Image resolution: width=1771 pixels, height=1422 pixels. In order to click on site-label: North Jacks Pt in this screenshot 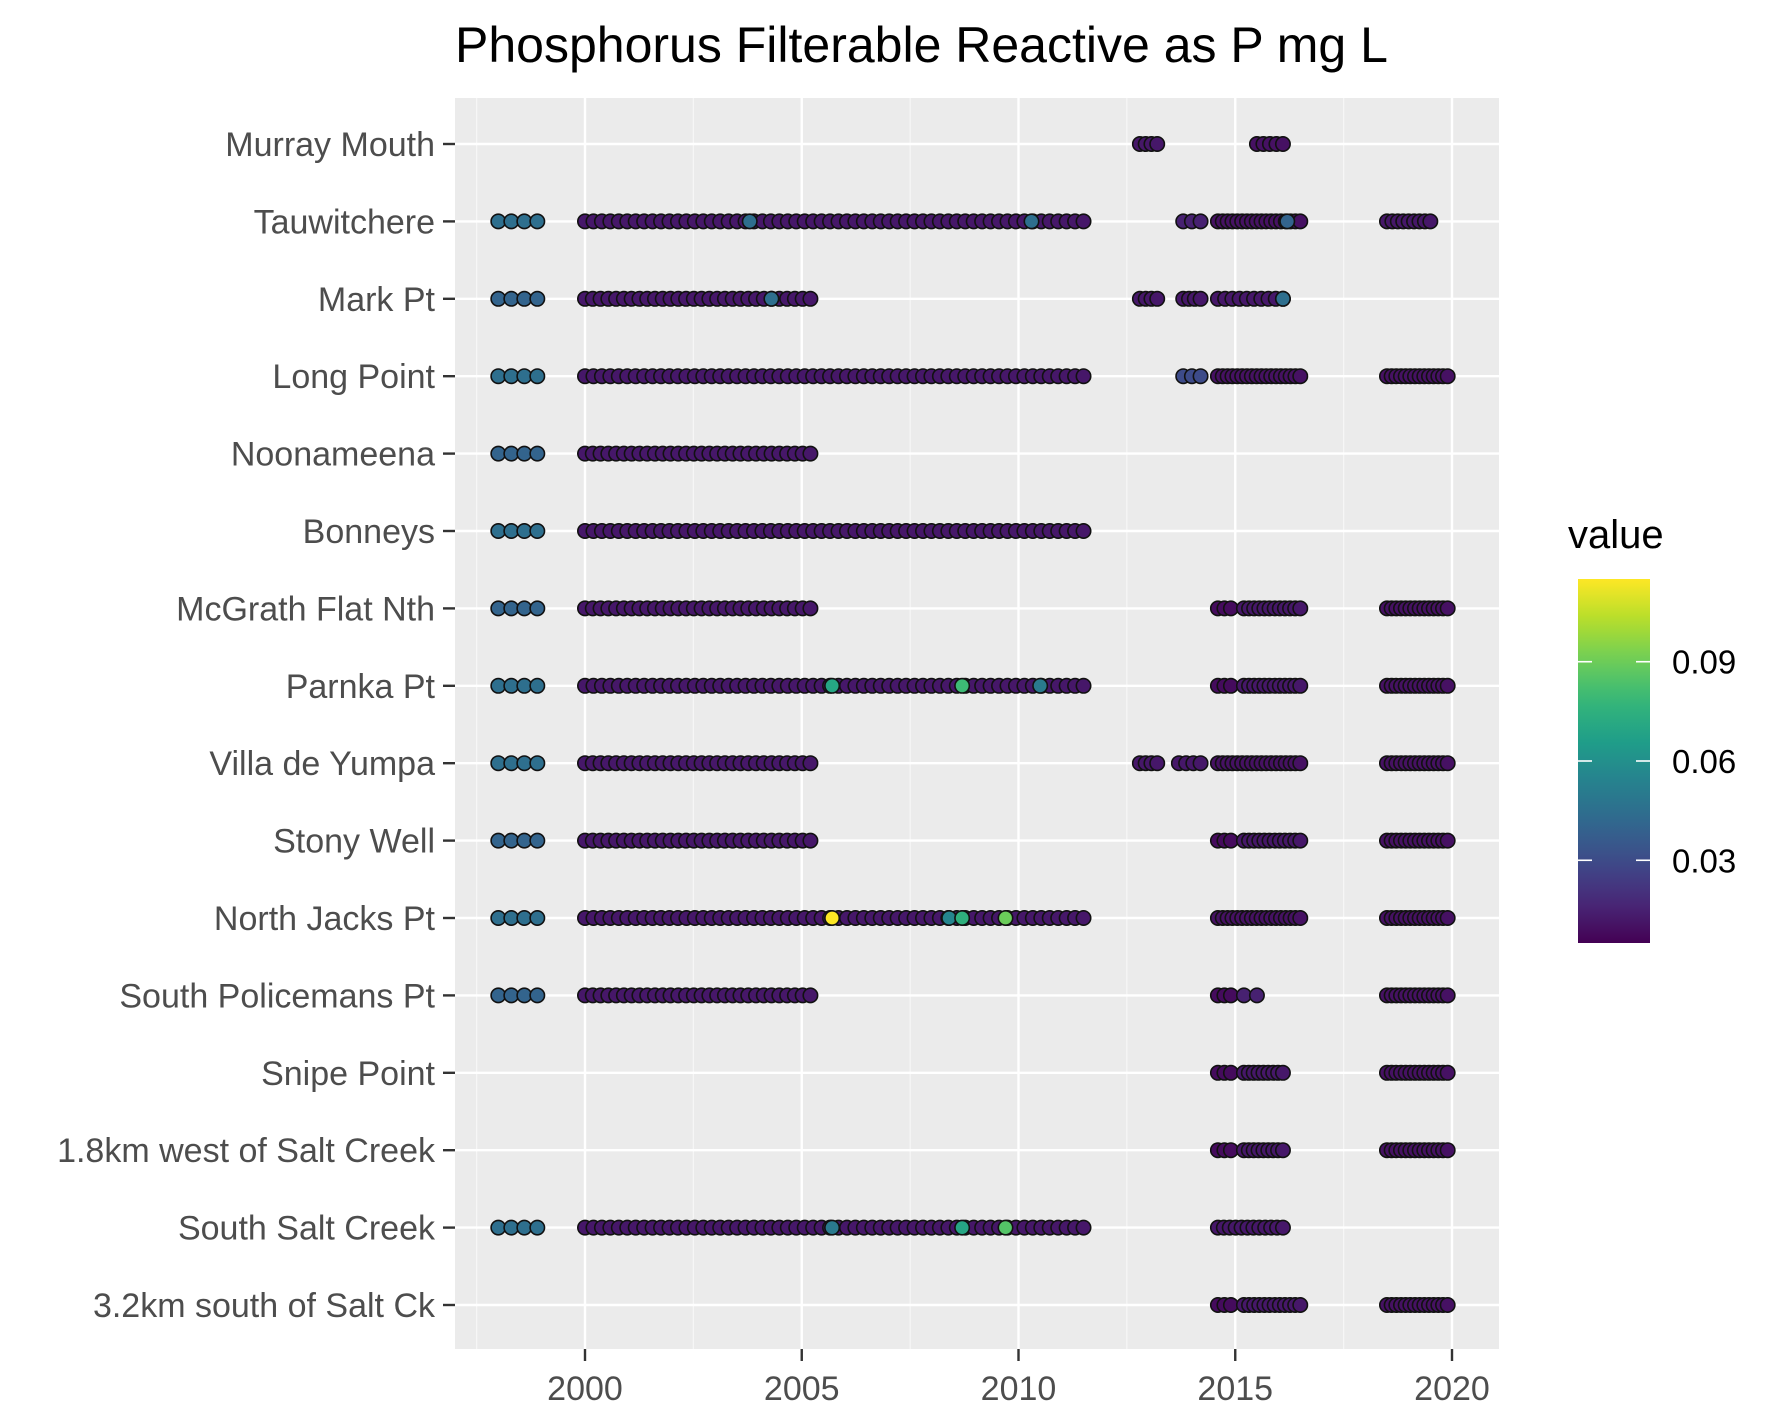, I will do `click(325, 919)`.